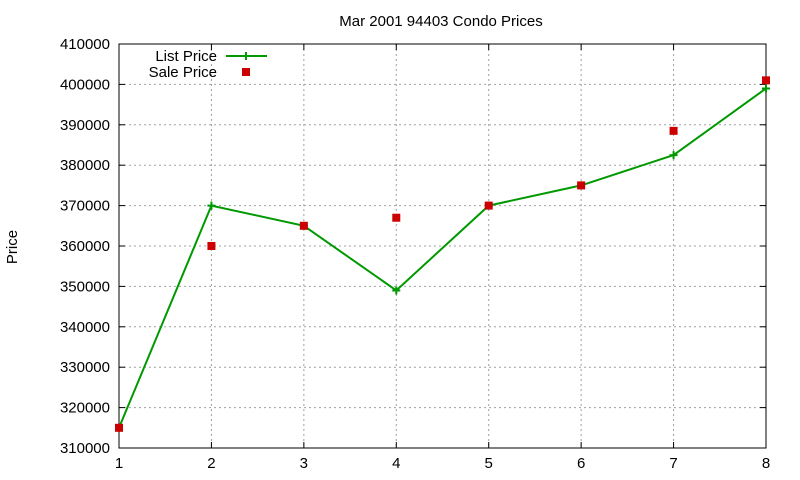 Image resolution: width=800 pixels, height=480 pixels. I want to click on legend-label: List Price, so click(186, 56).